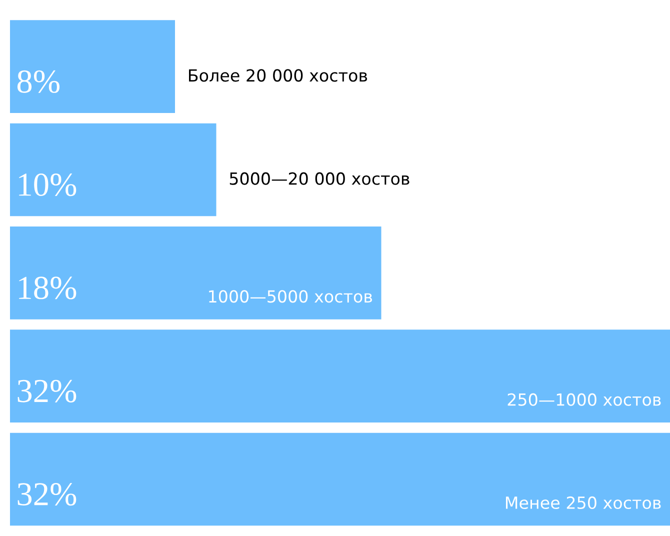 The width and height of the screenshot is (670, 536). What do you see at coordinates (320, 178) in the screenshot?
I see `y-tick-label: 5000—20 000 хостов` at bounding box center [320, 178].